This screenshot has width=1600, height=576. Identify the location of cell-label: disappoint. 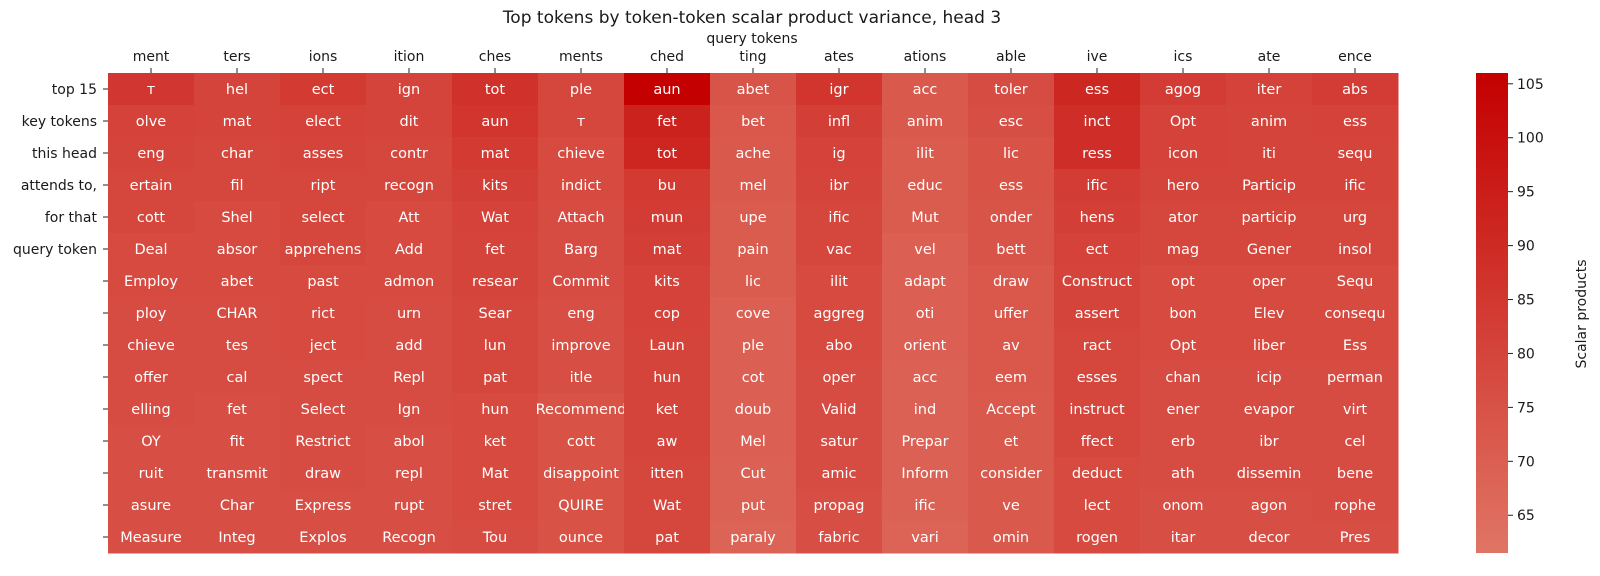
(581, 474).